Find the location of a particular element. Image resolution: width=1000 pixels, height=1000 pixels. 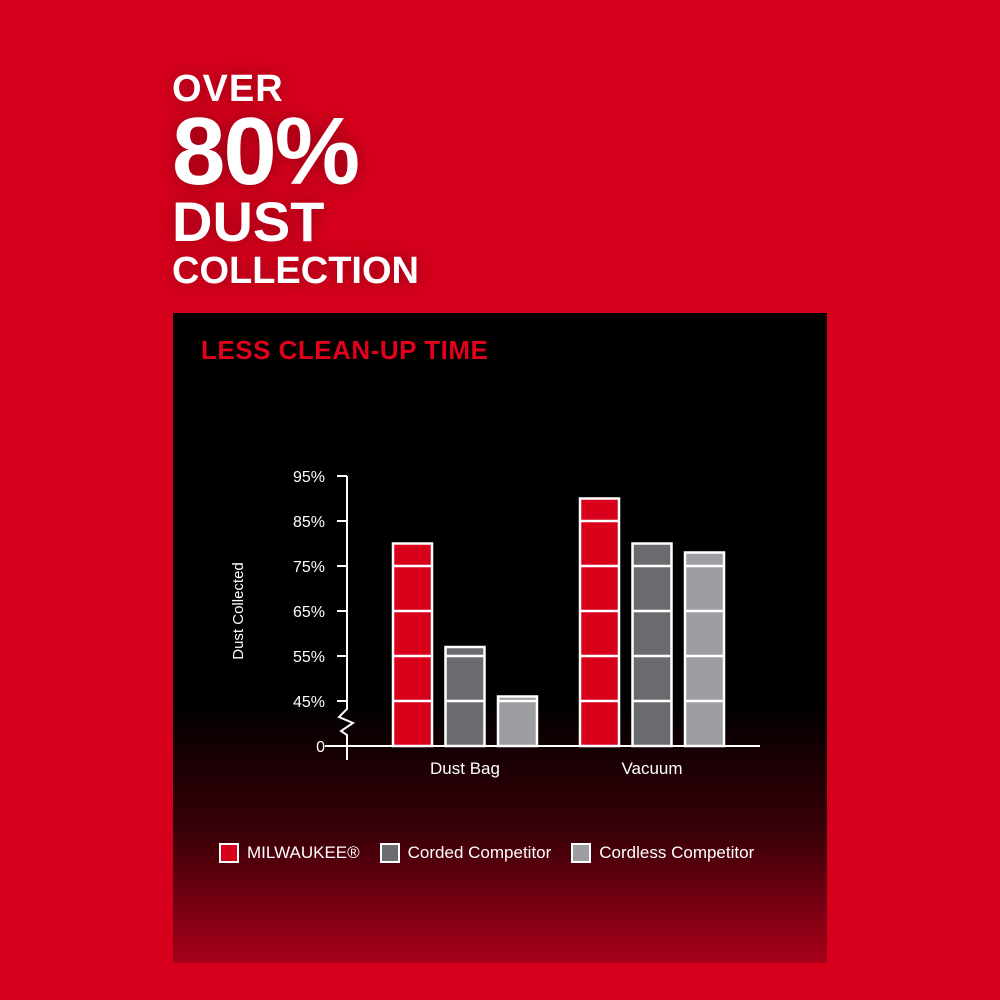

headline-collection: COLLECTION is located at coordinates (295, 271).